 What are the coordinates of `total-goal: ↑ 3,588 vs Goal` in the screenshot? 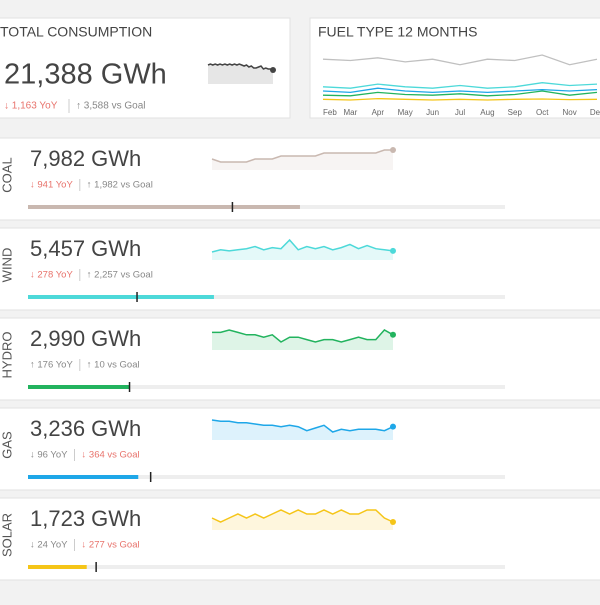 It's located at (110, 106).